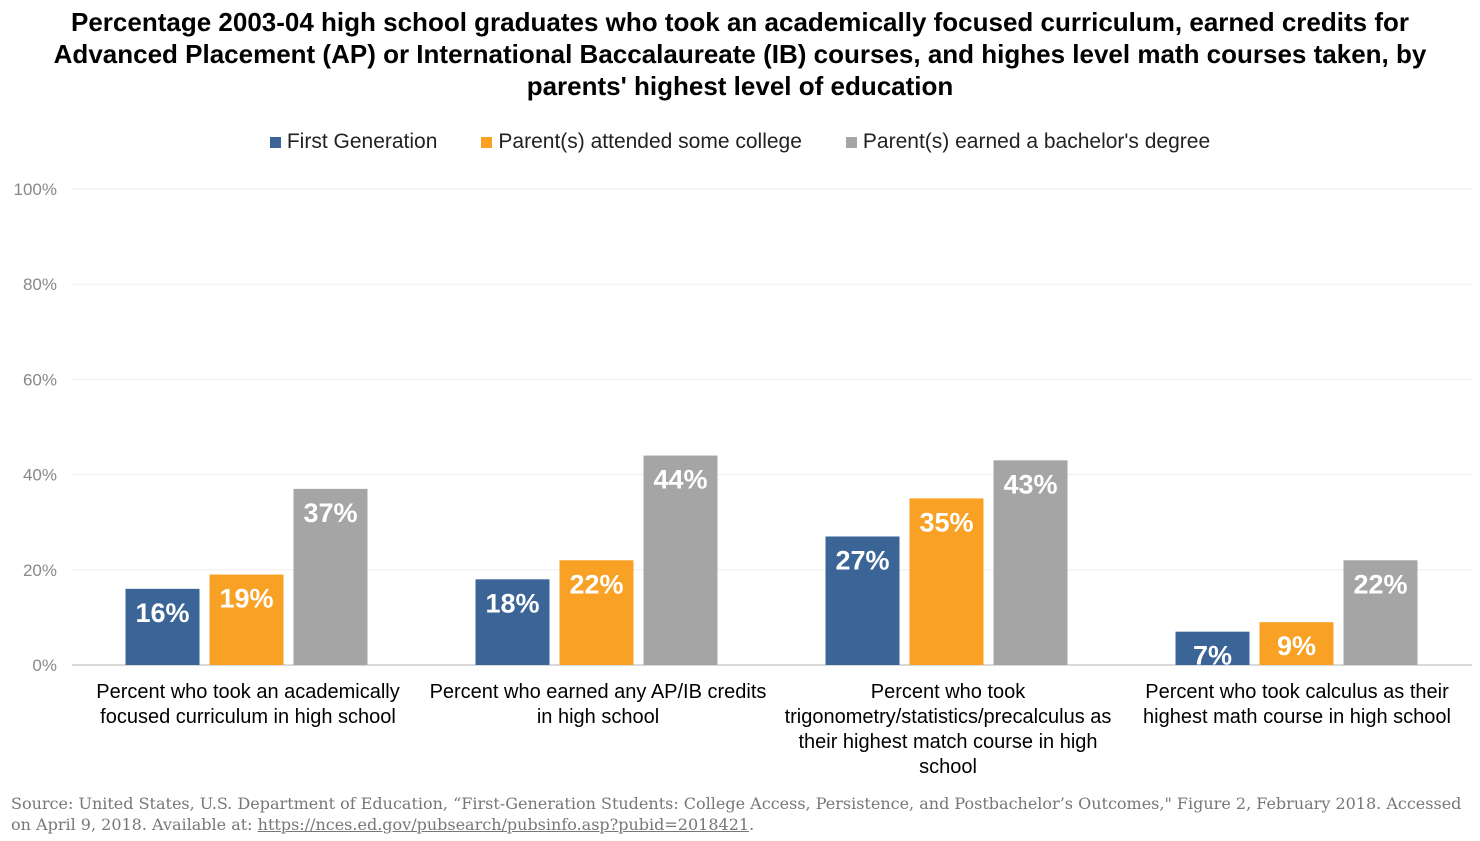 This screenshot has width=1480, height=841. Describe the element at coordinates (162, 613) in the screenshot. I see `data-label: 16%` at that location.